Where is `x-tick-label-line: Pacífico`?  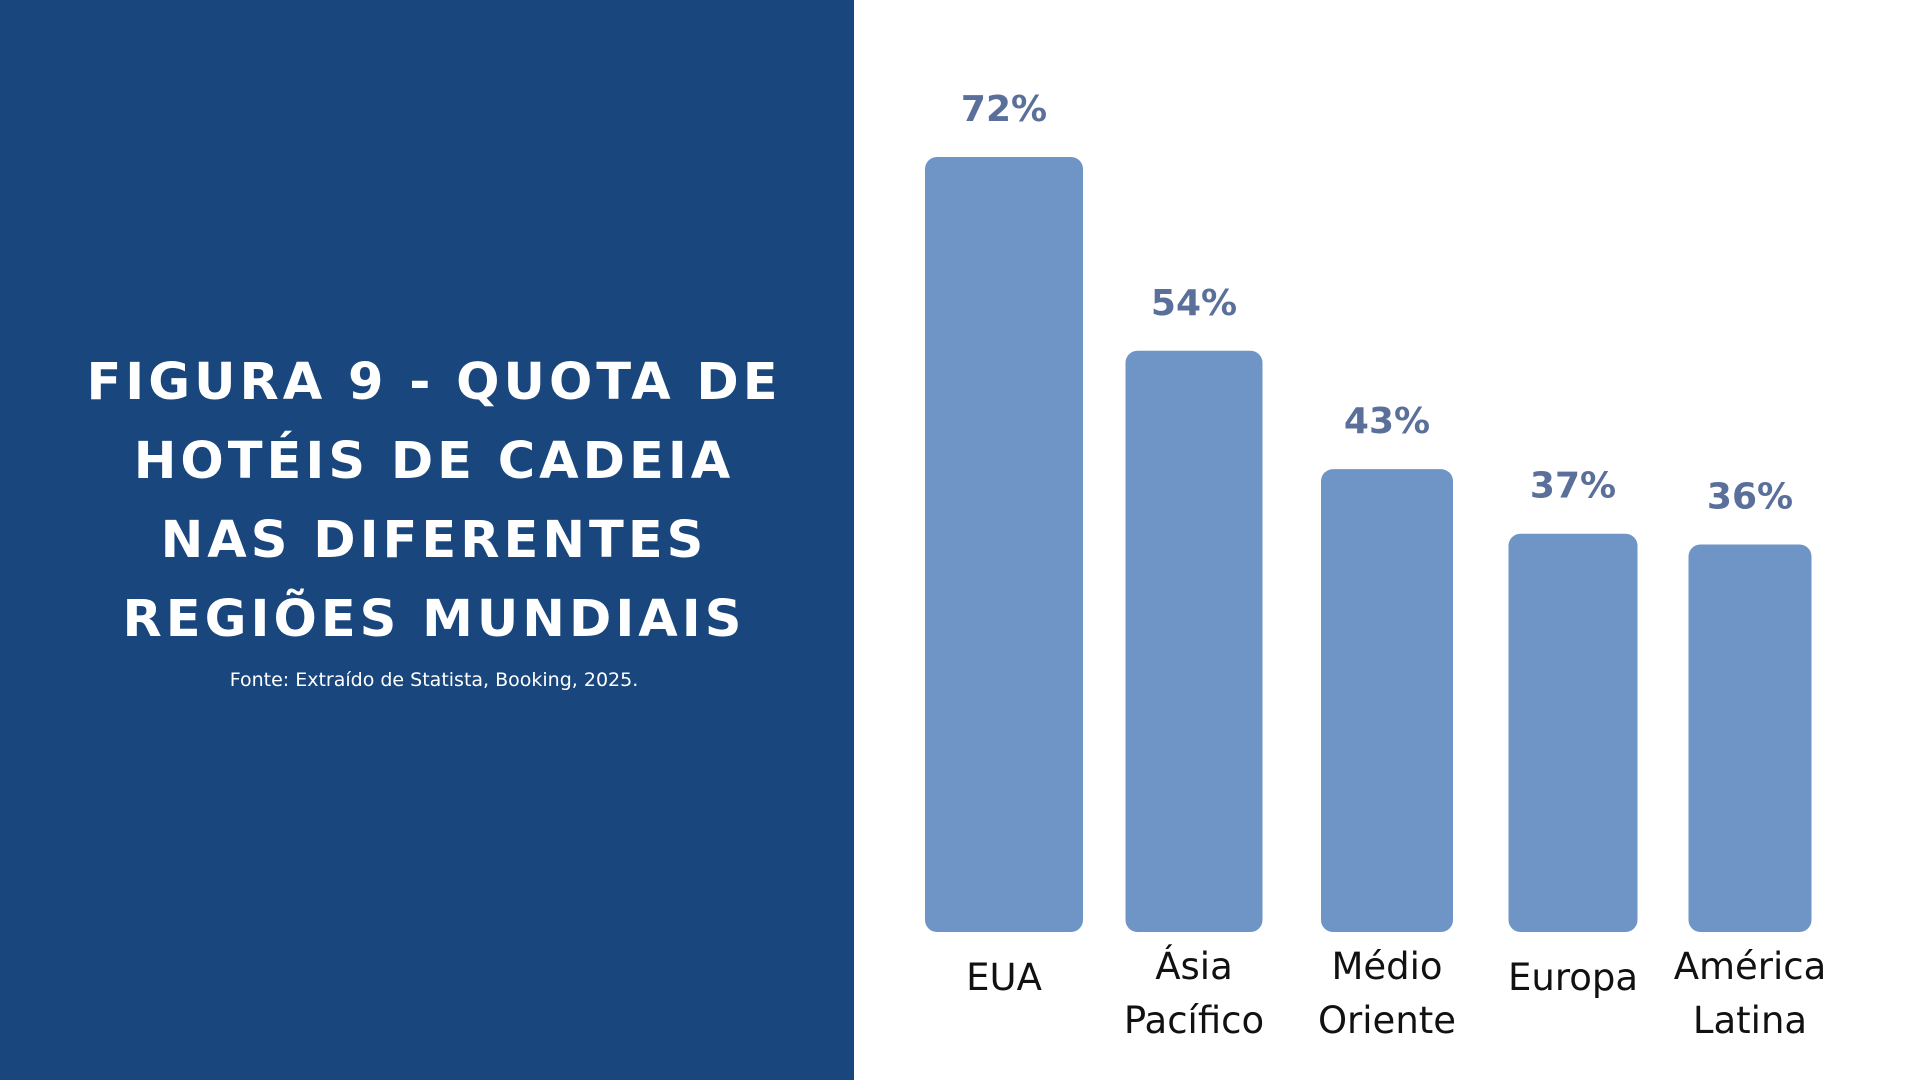 x-tick-label-line: Pacífico is located at coordinates (1194, 1020).